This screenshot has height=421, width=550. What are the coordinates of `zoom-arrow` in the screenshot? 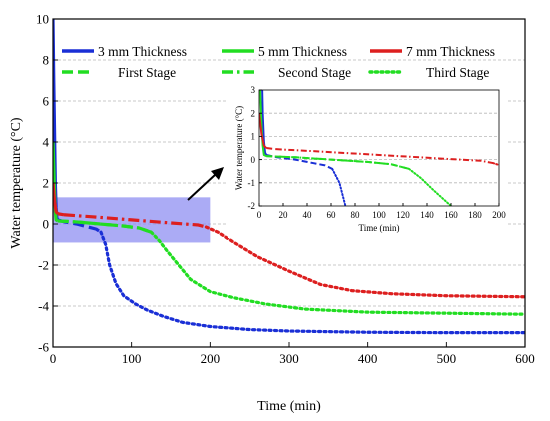 It's located at (205, 184).